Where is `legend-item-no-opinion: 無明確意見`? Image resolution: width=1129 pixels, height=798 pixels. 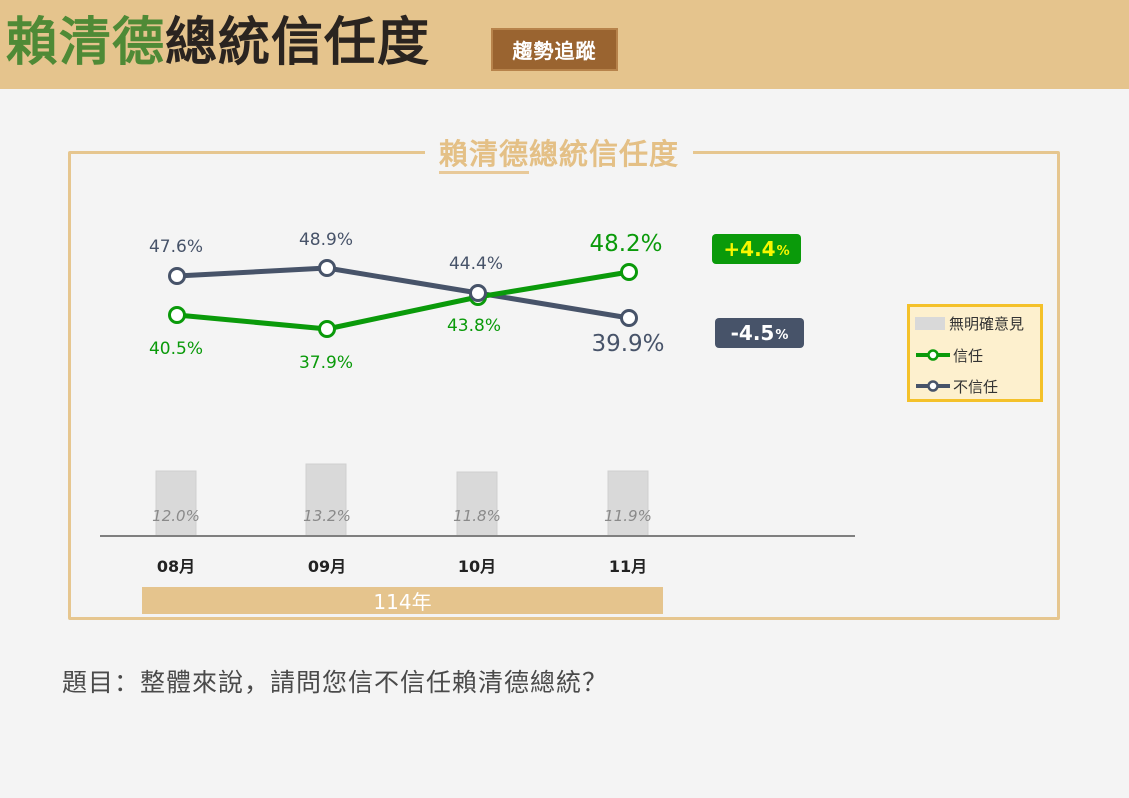 legend-item-no-opinion: 無明確意見 is located at coordinates (969, 323).